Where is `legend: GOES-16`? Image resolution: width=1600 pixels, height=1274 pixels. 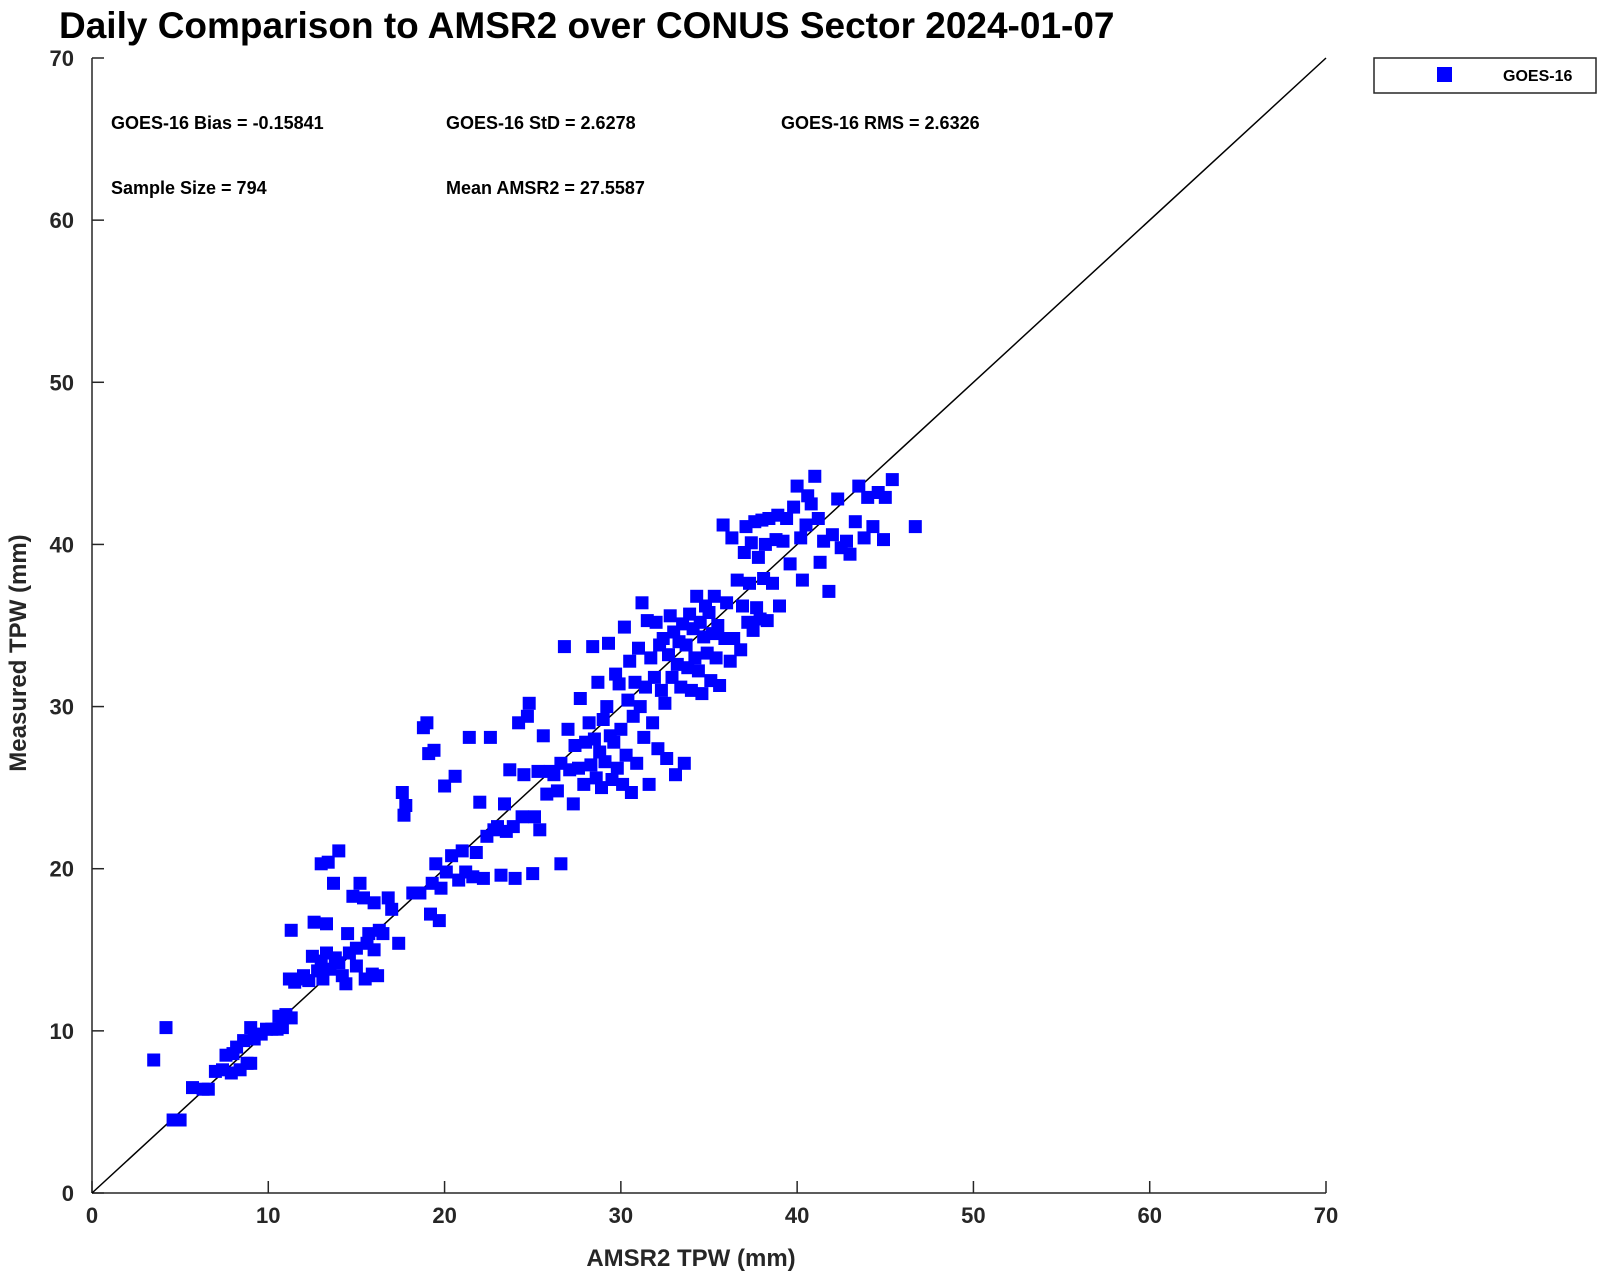
legend: GOES-16 is located at coordinates (1485, 75).